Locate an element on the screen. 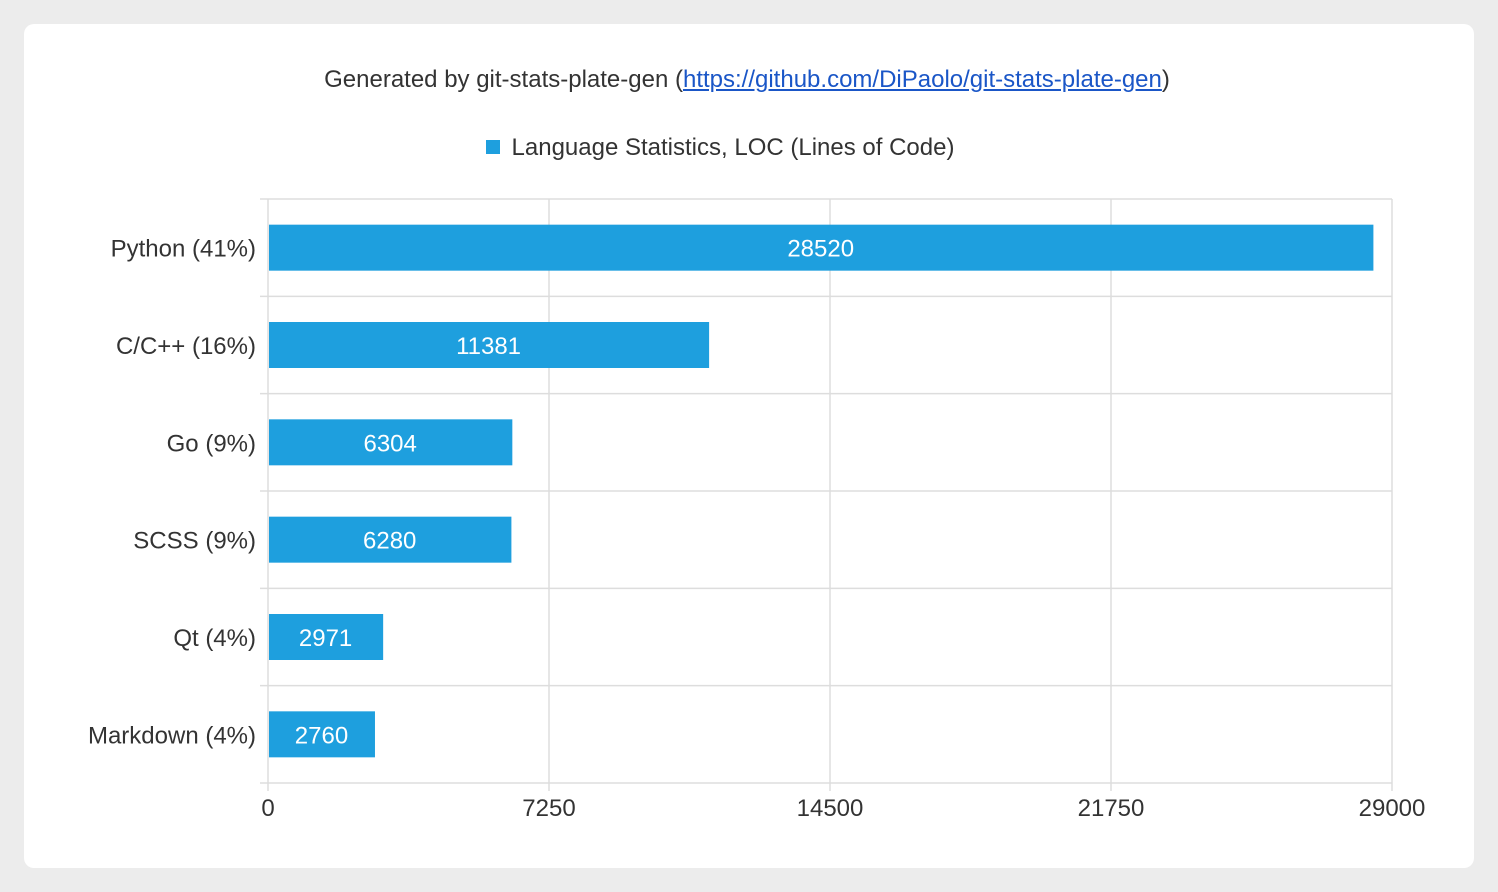 This screenshot has height=892, width=1498. legend-swatch is located at coordinates (492, 147).